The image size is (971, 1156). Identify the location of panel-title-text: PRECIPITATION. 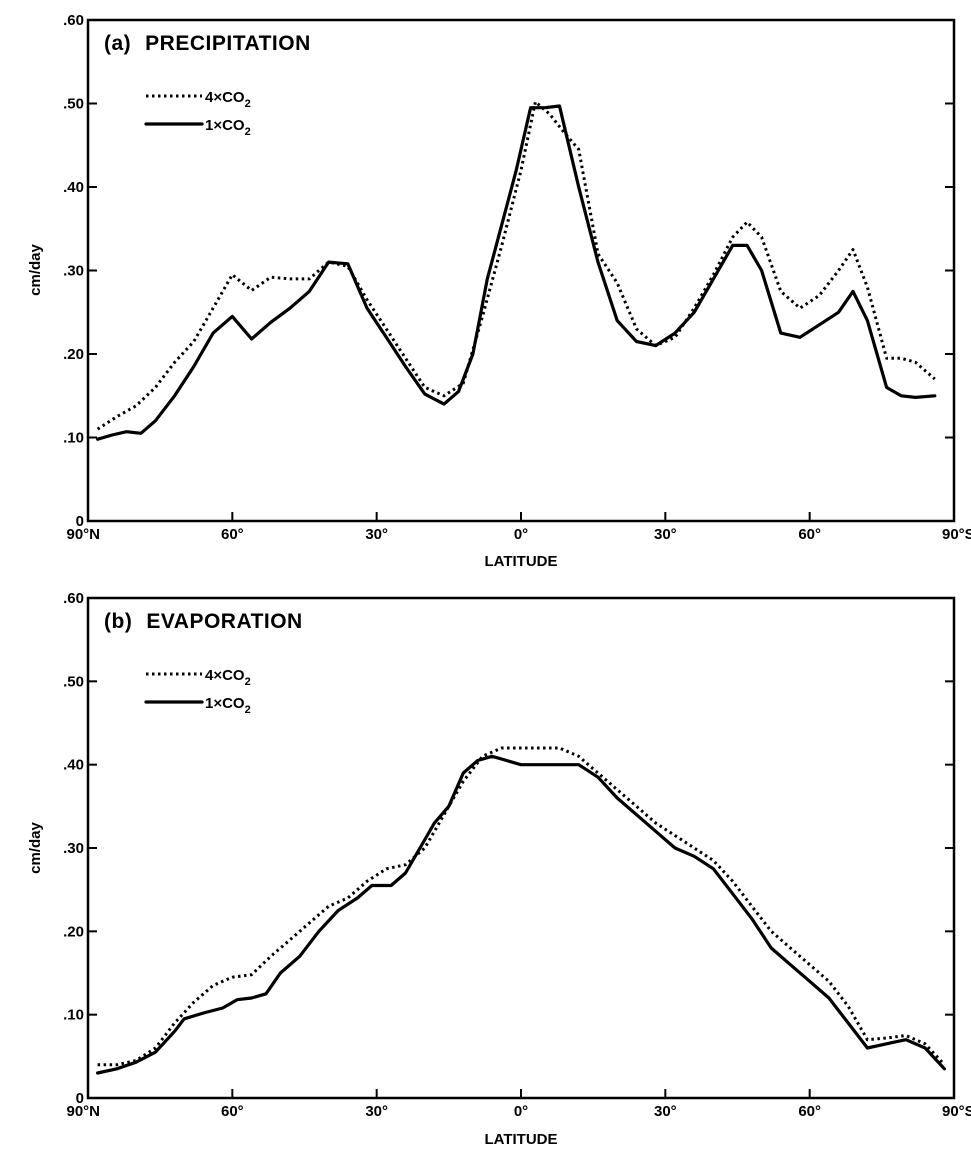
(228, 43).